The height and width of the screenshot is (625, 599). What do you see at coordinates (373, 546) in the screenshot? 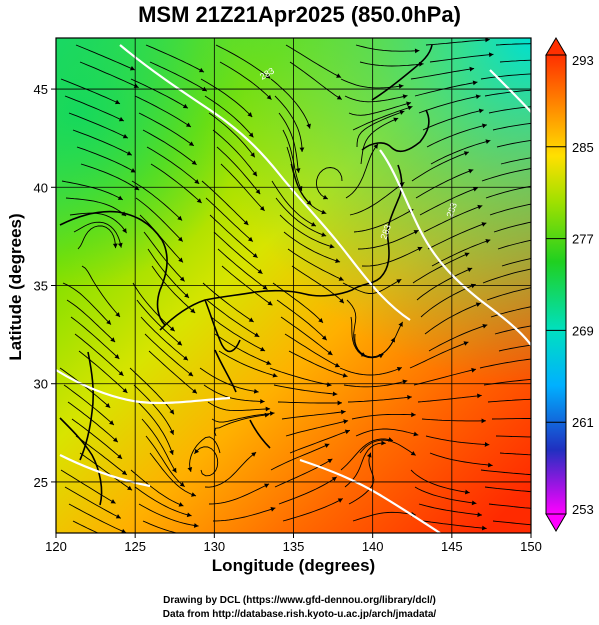
I see `x-tick-label: 140` at bounding box center [373, 546].